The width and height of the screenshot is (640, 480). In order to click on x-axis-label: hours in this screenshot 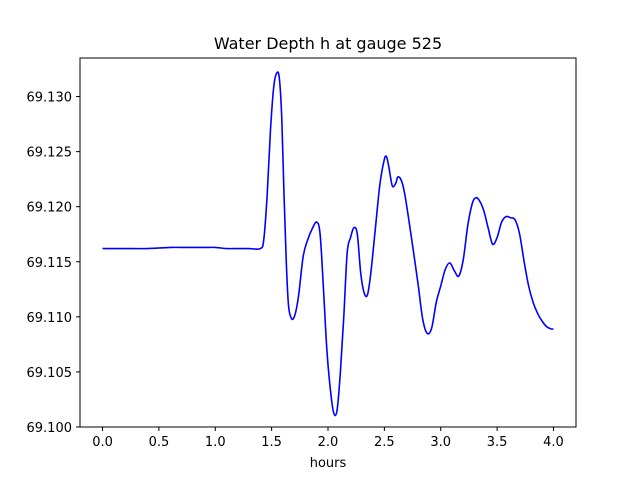, I will do `click(328, 463)`.